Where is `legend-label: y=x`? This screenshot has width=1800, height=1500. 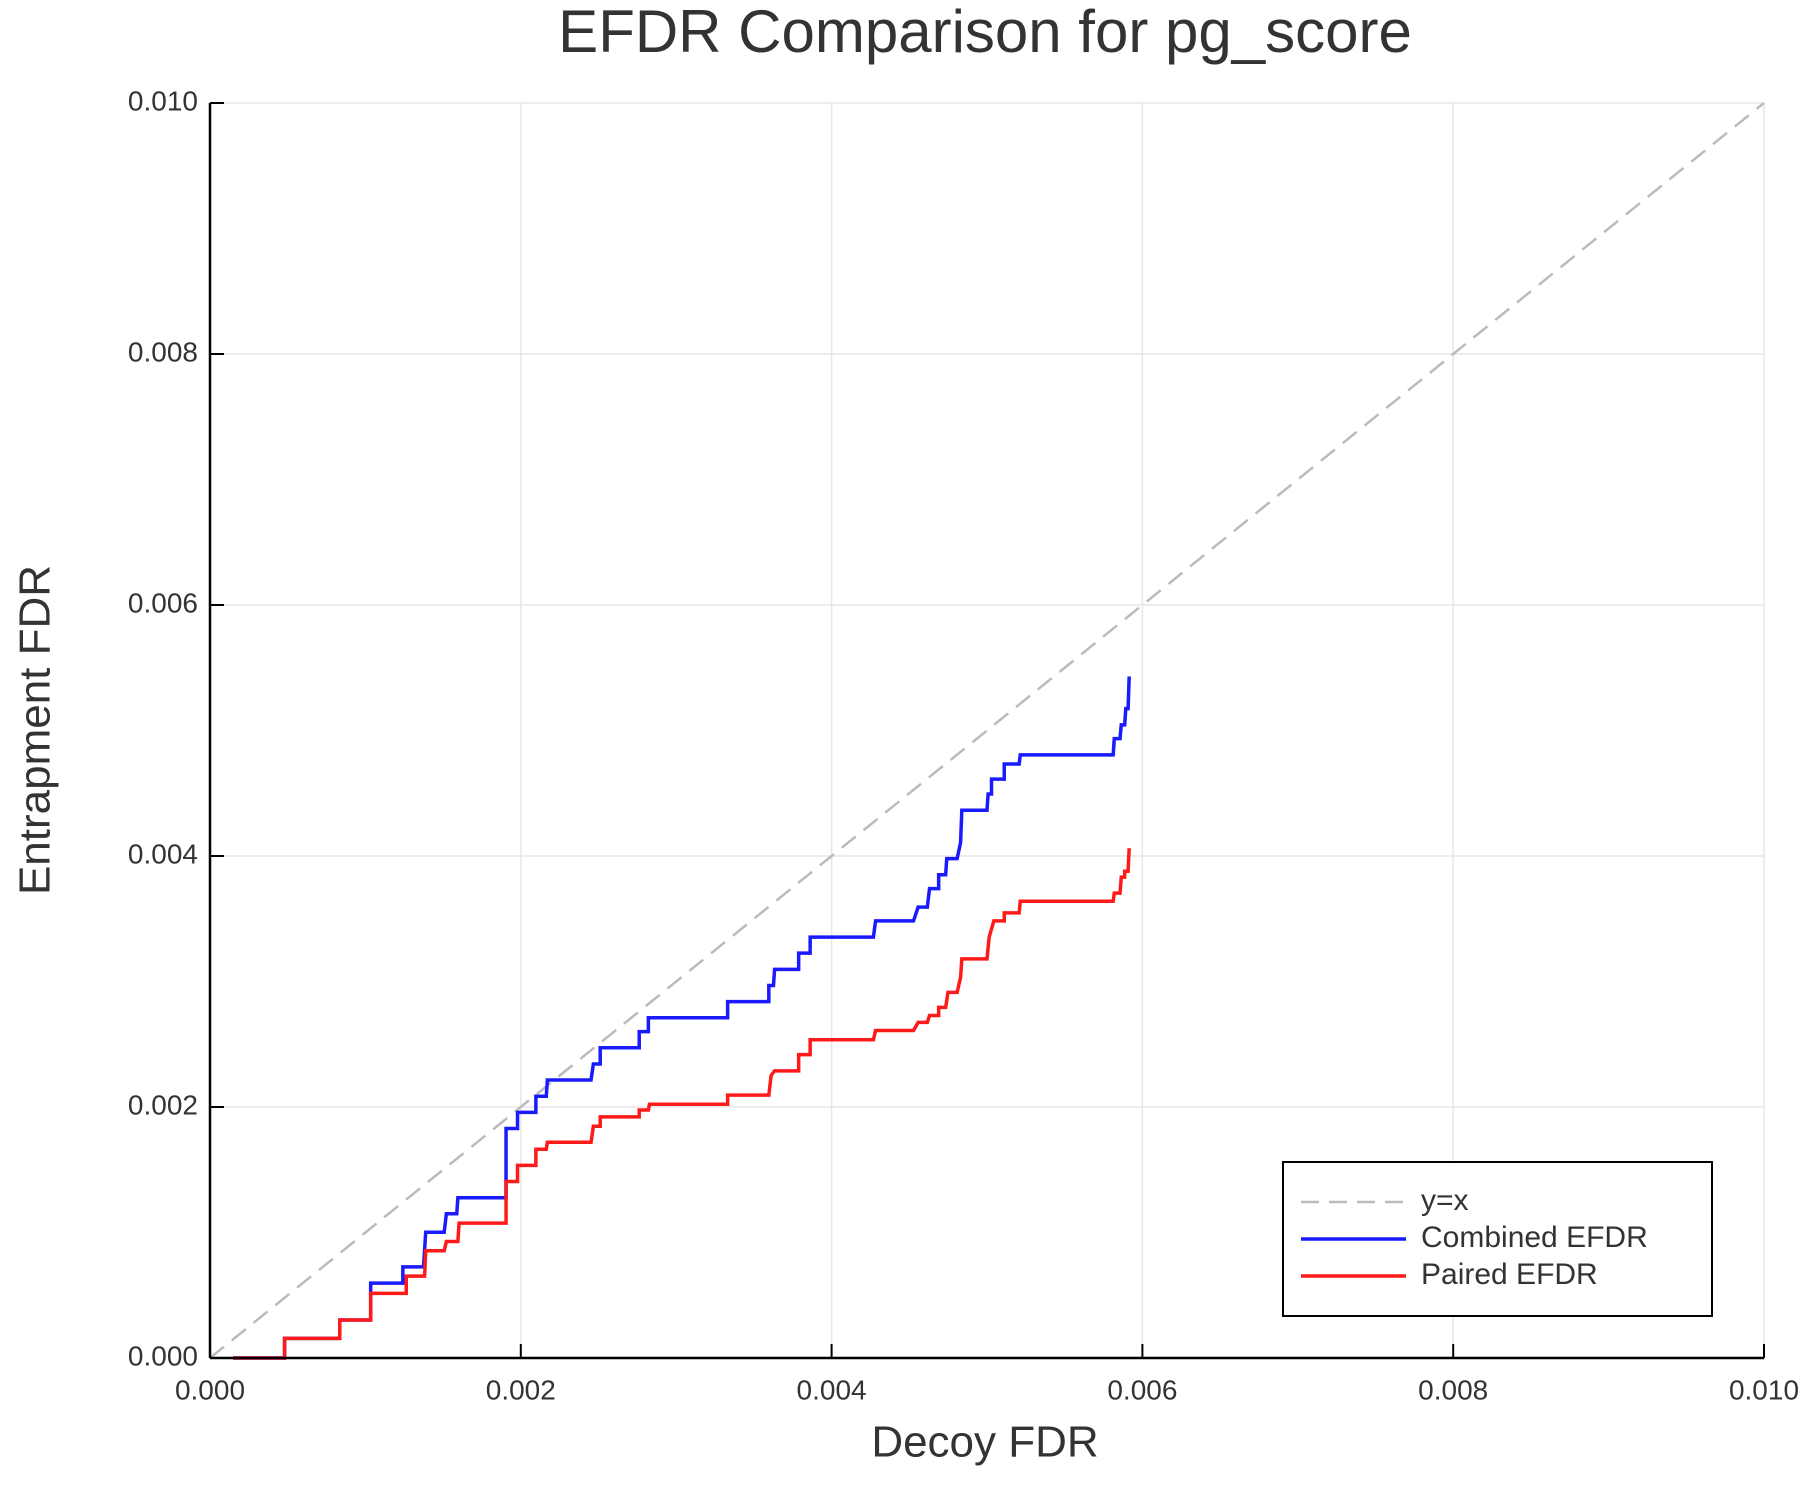 legend-label: y=x is located at coordinates (1445, 1200).